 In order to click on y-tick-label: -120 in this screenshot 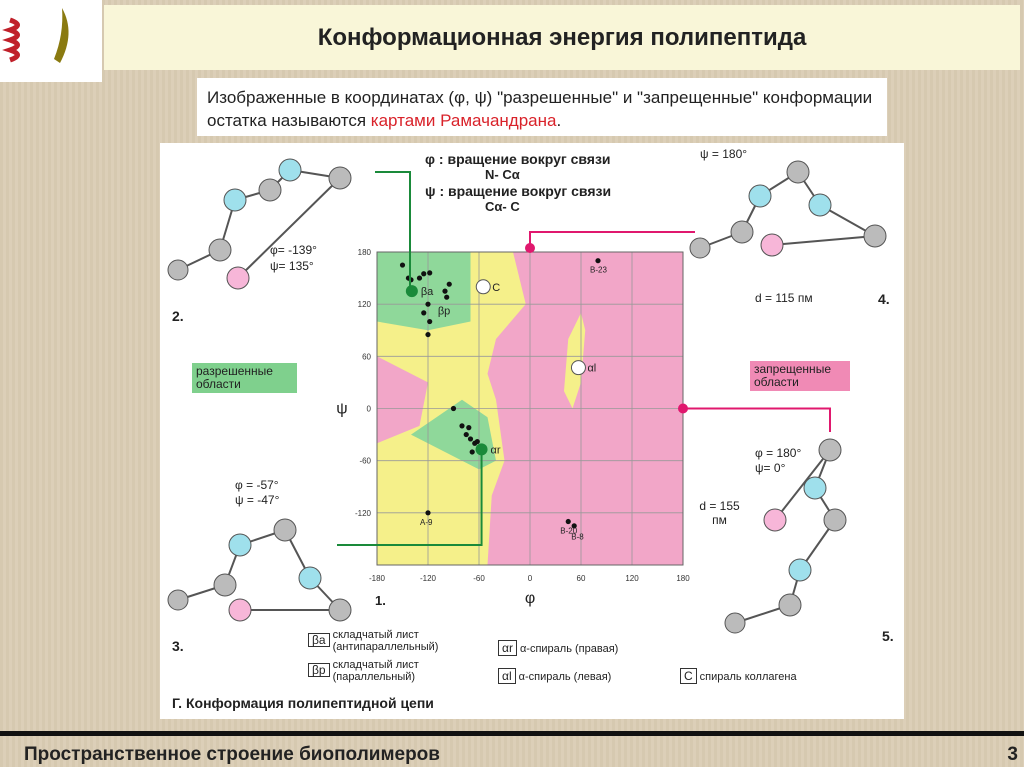, I will do `click(363, 513)`.